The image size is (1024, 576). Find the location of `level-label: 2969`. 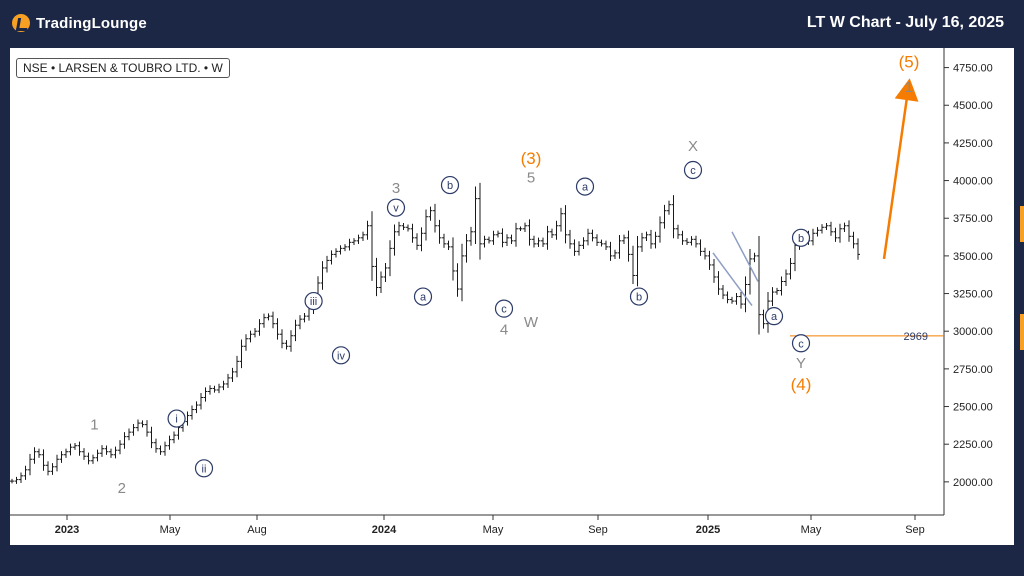

level-label: 2969 is located at coordinates (916, 337).